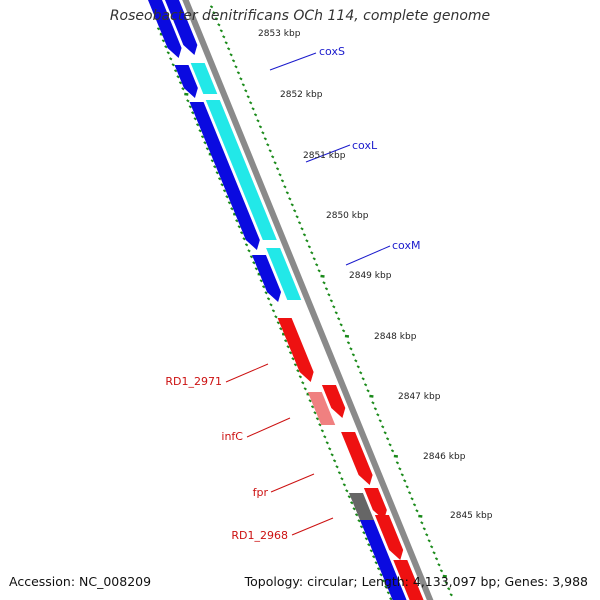 This screenshot has width=600, height=600. I want to click on leader-infC, so click(268, 427).